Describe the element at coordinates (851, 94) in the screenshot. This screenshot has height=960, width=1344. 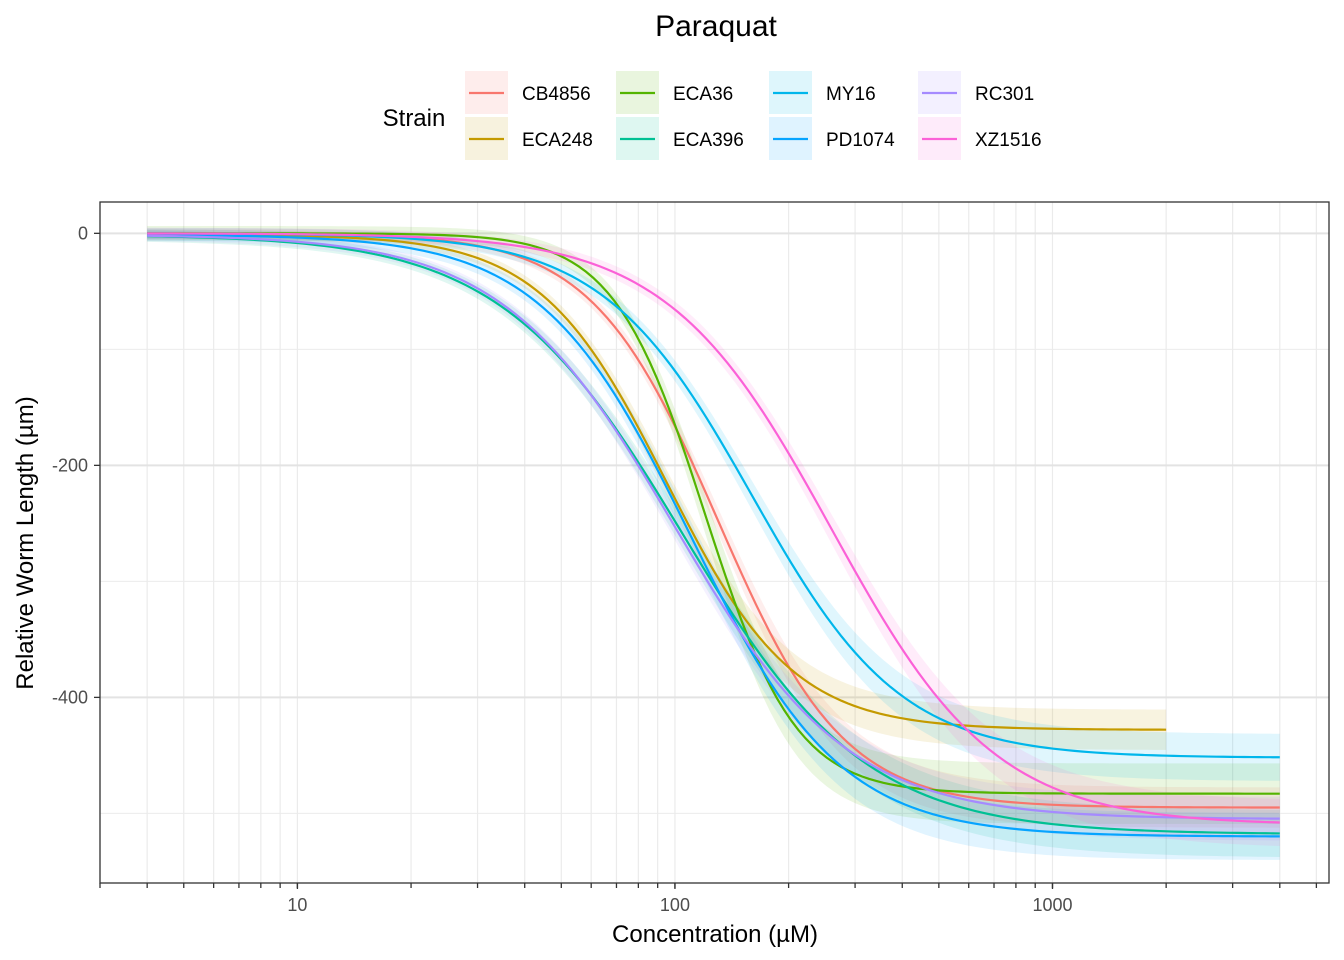
I see `legend-label: MY16` at that location.